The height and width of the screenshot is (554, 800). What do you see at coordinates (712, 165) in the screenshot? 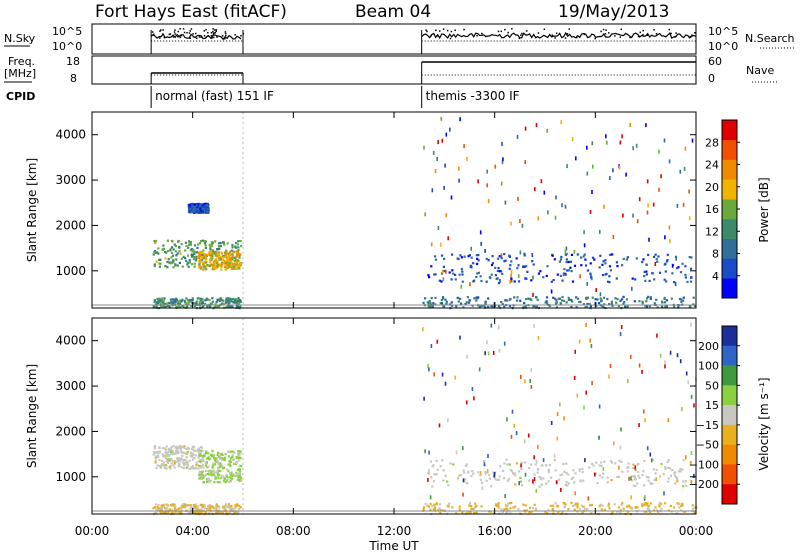
I see `colorbar-tick-label: 24` at bounding box center [712, 165].